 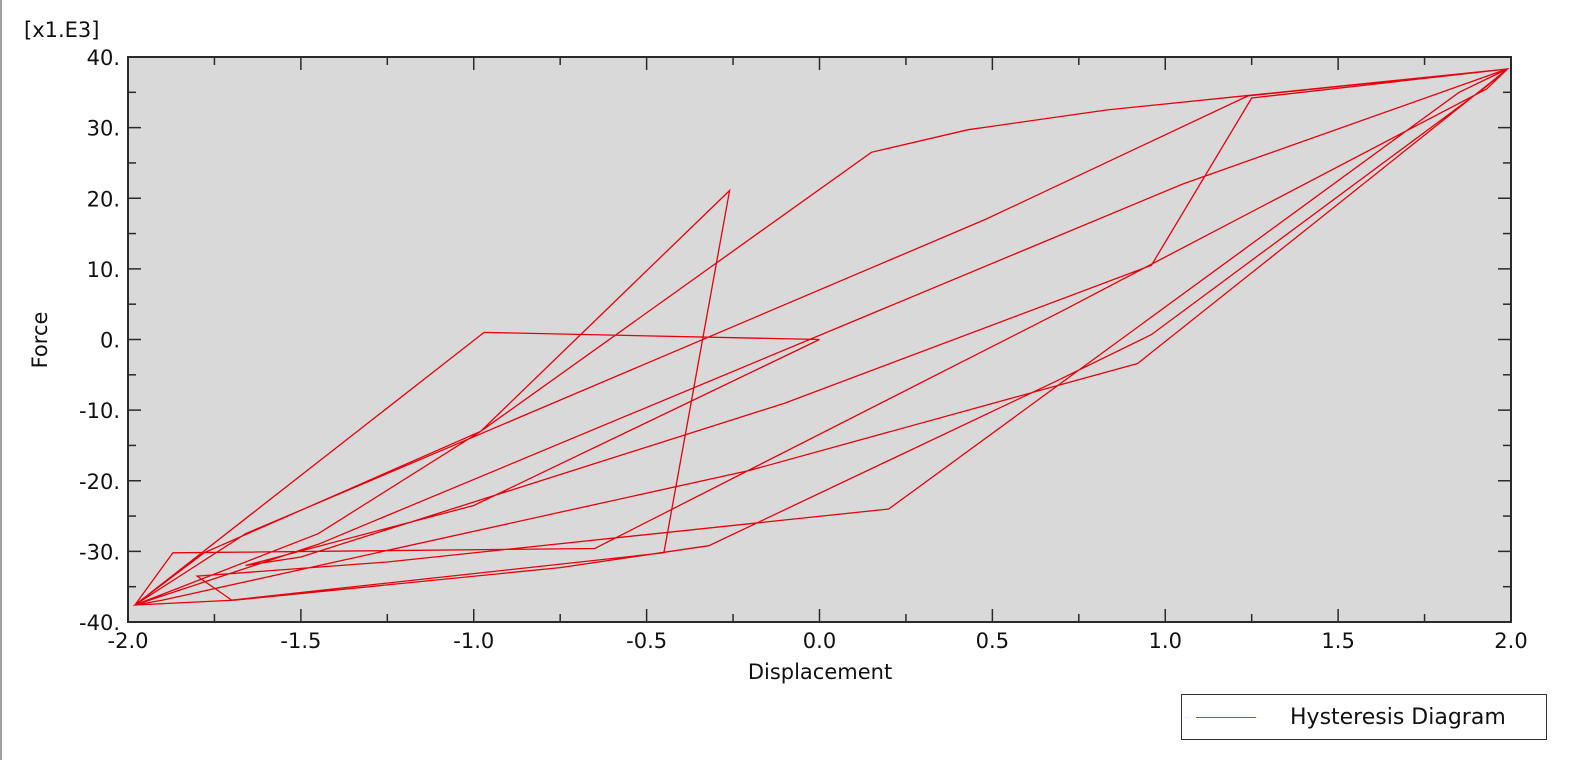 I want to click on y-tick-label: -10., so click(x=99, y=411).